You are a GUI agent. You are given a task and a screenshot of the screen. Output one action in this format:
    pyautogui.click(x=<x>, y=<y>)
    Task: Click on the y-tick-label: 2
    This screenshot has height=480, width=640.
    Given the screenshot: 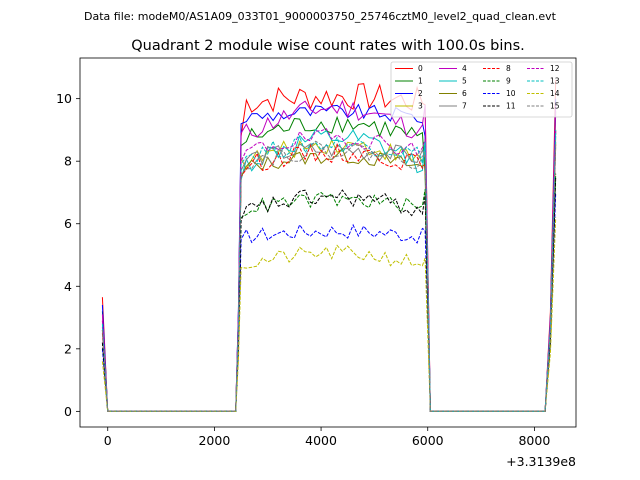 What is the action you would take?
    pyautogui.click(x=68, y=348)
    